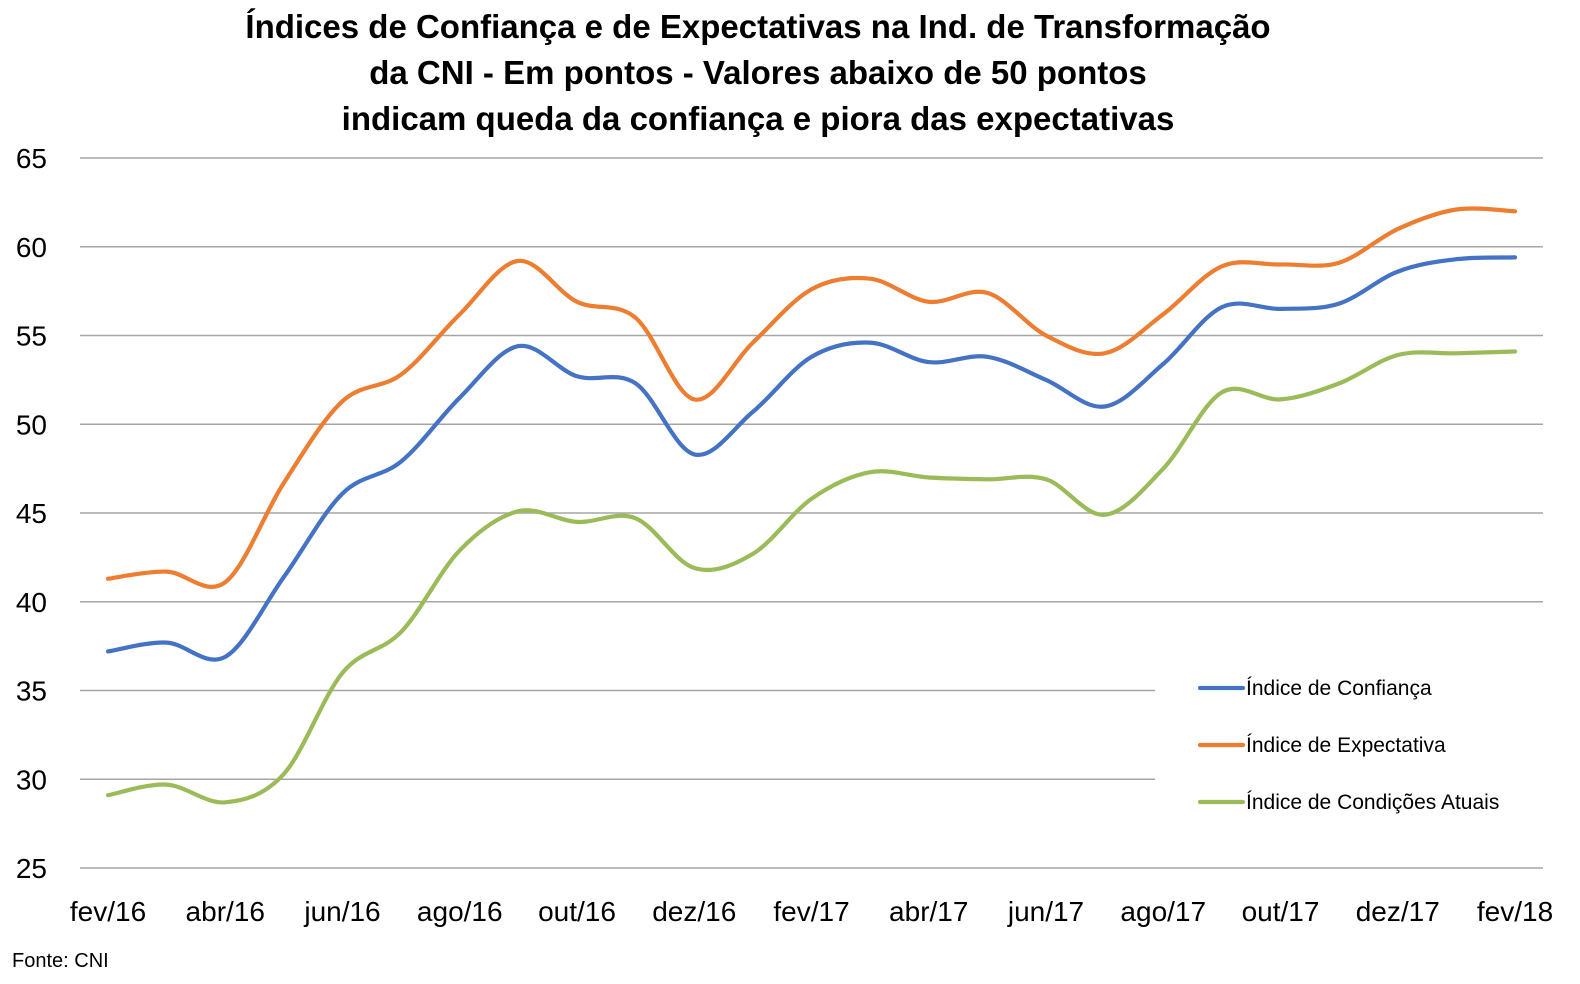 This screenshot has width=1580, height=984. Describe the element at coordinates (31, 158) in the screenshot. I see `y-tick-label: 65` at that location.